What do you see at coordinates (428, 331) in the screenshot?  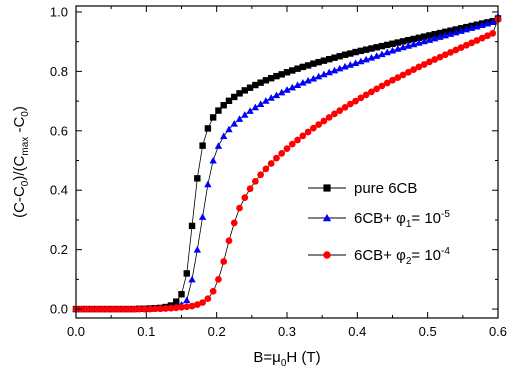 I see `x-tick-label: 0.5` at bounding box center [428, 331].